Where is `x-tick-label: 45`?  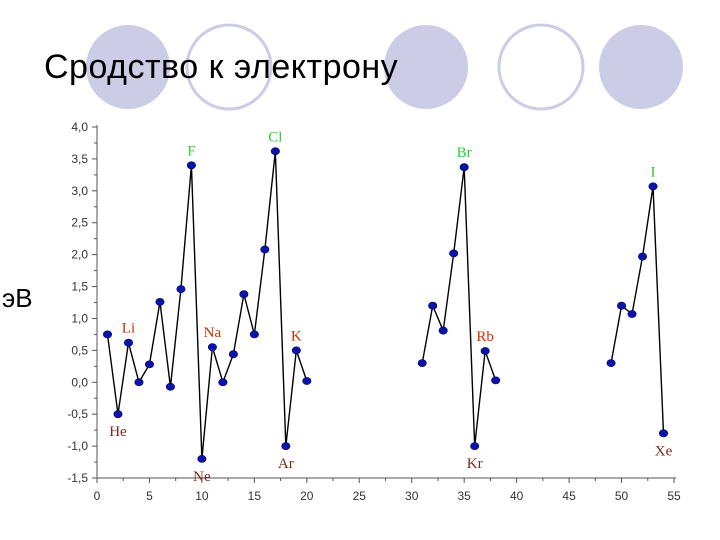 x-tick-label: 45 is located at coordinates (569, 496).